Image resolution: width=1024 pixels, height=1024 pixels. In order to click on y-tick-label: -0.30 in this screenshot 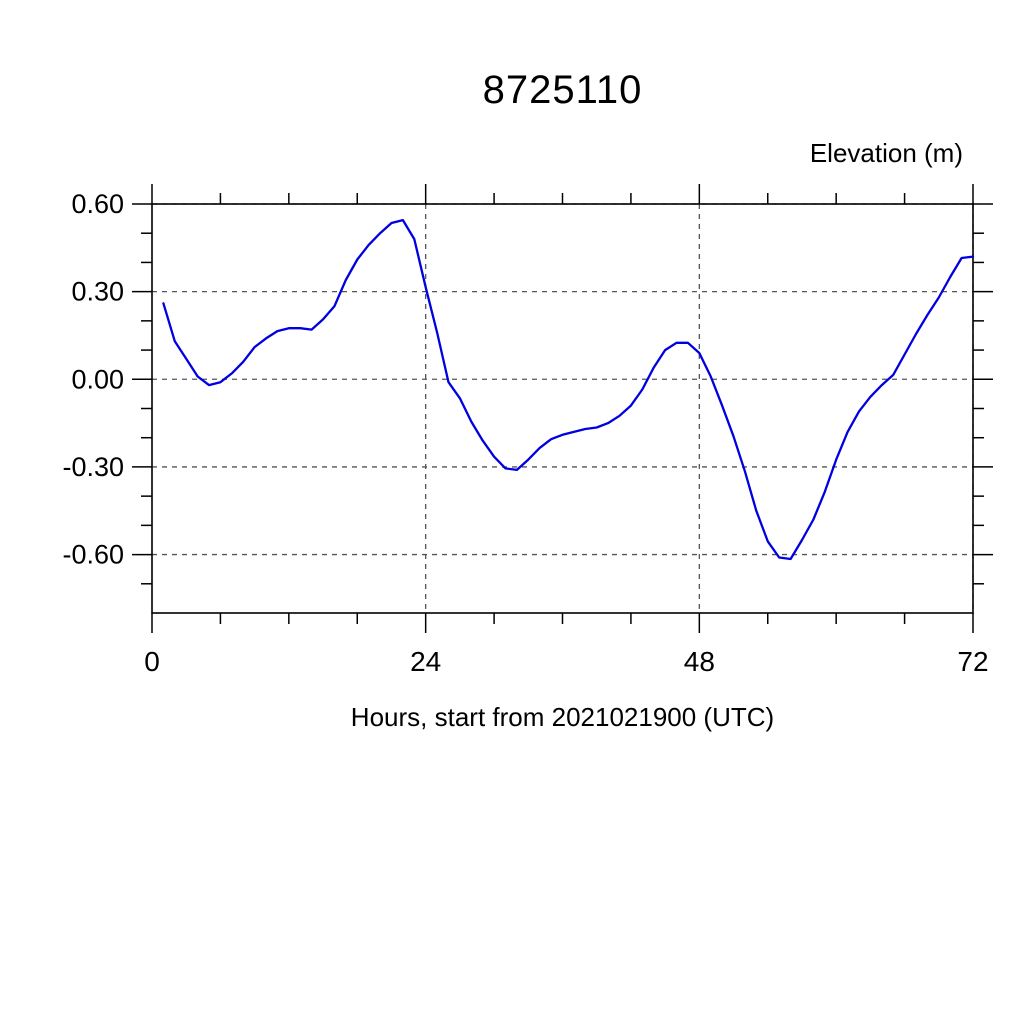, I will do `click(93, 467)`.